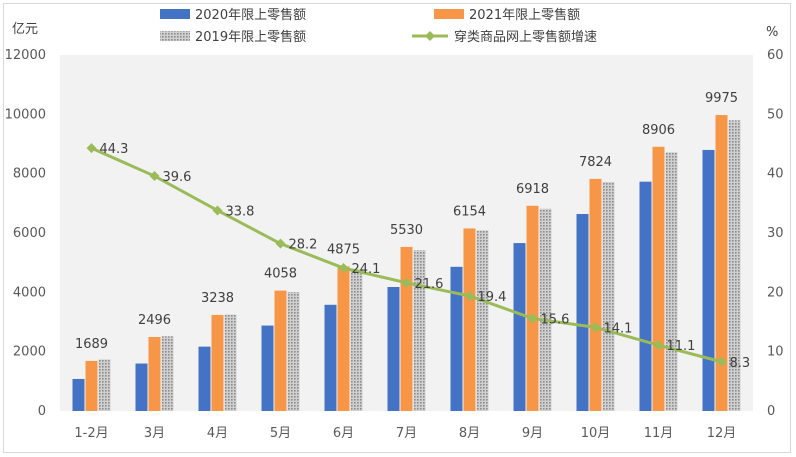  What do you see at coordinates (775, 174) in the screenshot?
I see `right-tick-label: 40` at bounding box center [775, 174].